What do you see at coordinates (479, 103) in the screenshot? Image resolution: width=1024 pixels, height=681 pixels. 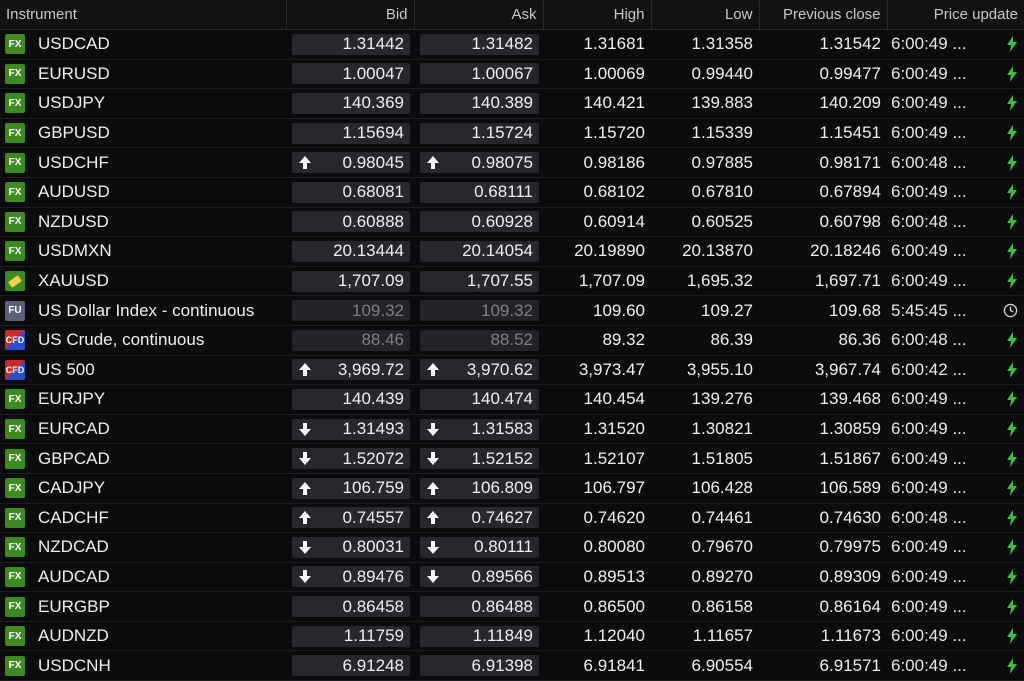 I see `ask-price-button: 140.389` at bounding box center [479, 103].